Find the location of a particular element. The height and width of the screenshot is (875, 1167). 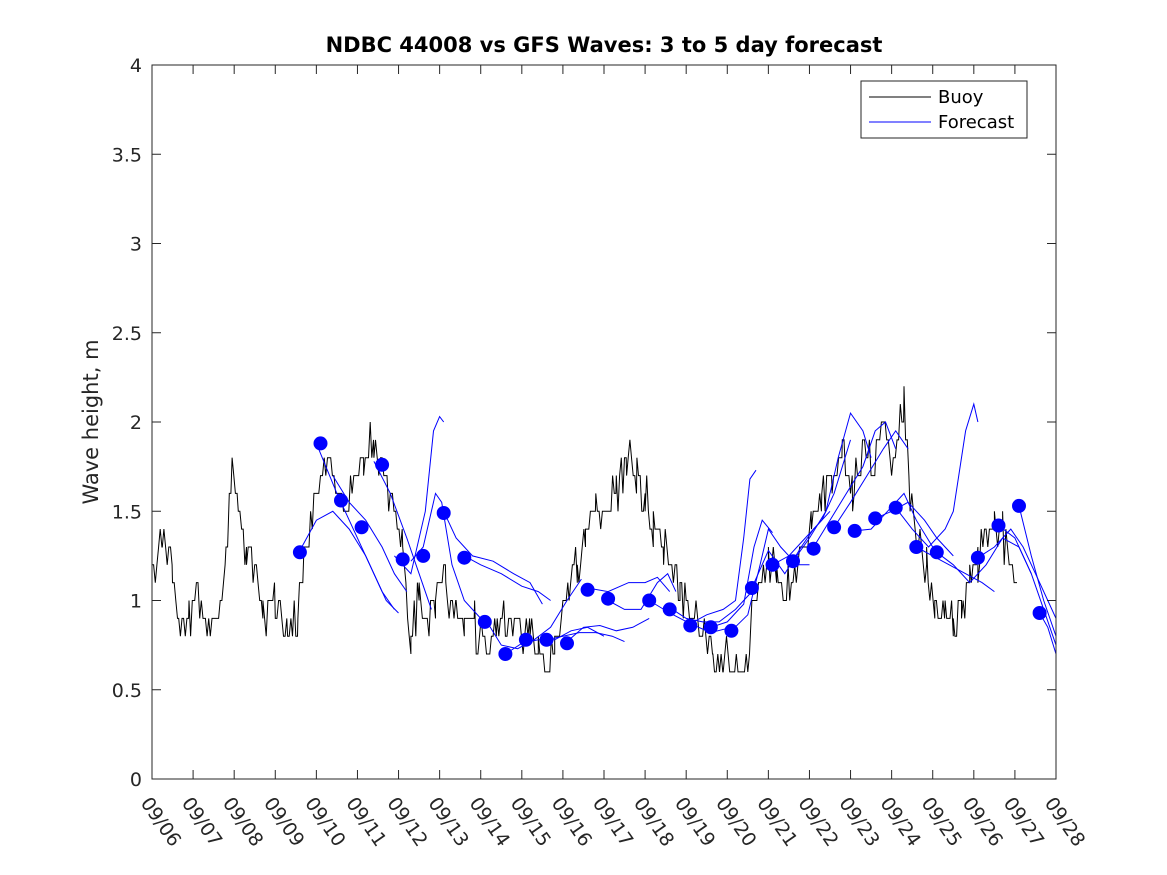

y-tick-label: 1 is located at coordinates (136, 602).